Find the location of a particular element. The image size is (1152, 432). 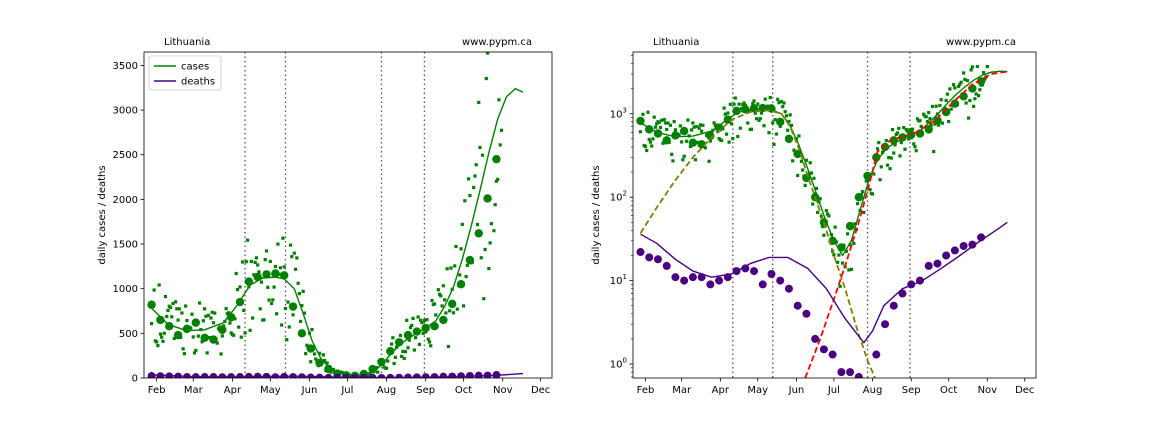

log-x-axis: Feb Mar Apr May Jun Jul Aug Sep Oct Nov Dec is located at coordinates (835, 387).